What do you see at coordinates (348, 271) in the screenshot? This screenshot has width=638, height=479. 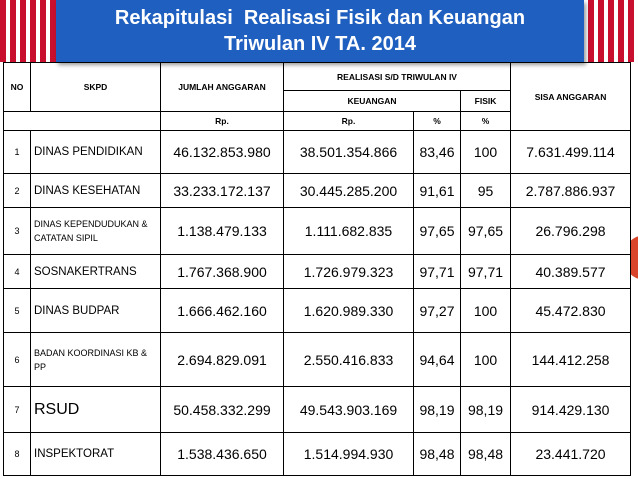 I see `table-cell: 1.726.979.323` at bounding box center [348, 271].